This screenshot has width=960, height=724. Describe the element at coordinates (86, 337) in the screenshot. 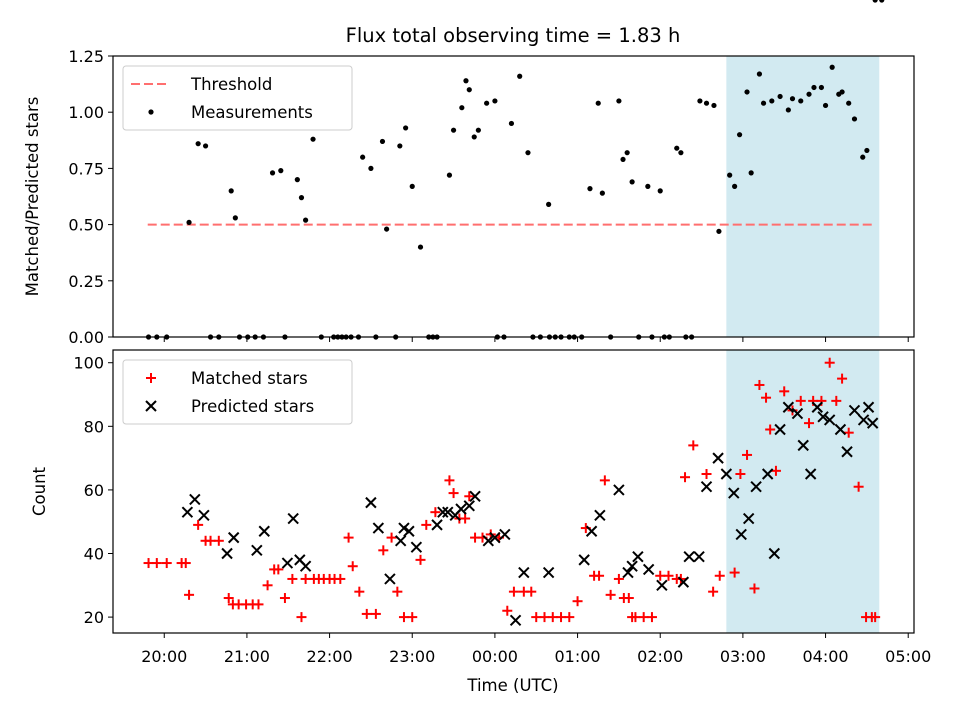

I see `y-tick-label: 0.00` at that location.